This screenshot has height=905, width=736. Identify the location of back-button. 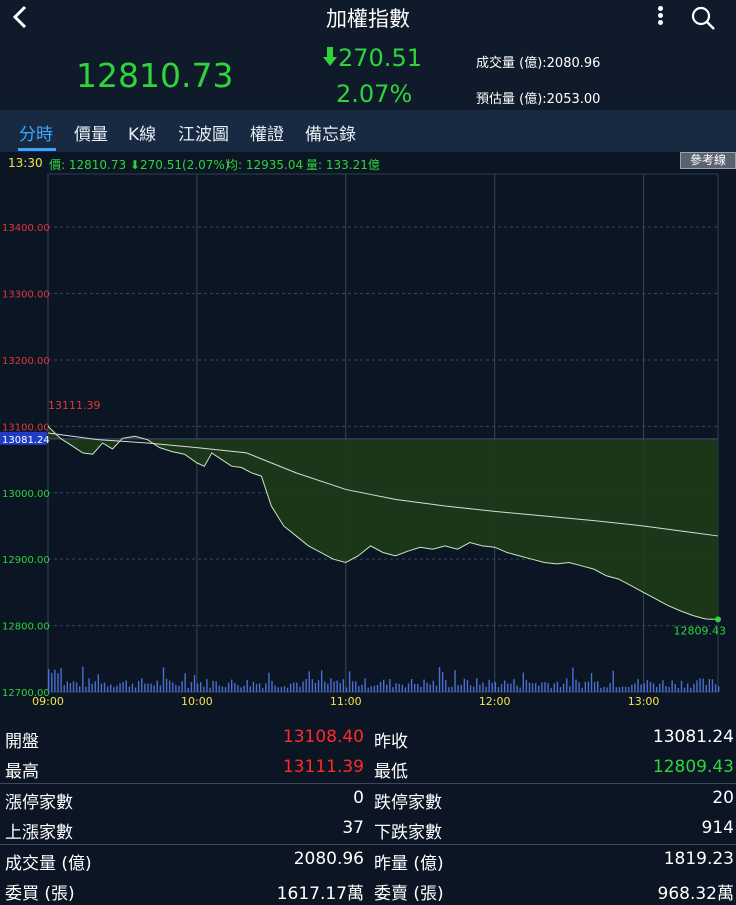
(21, 20).